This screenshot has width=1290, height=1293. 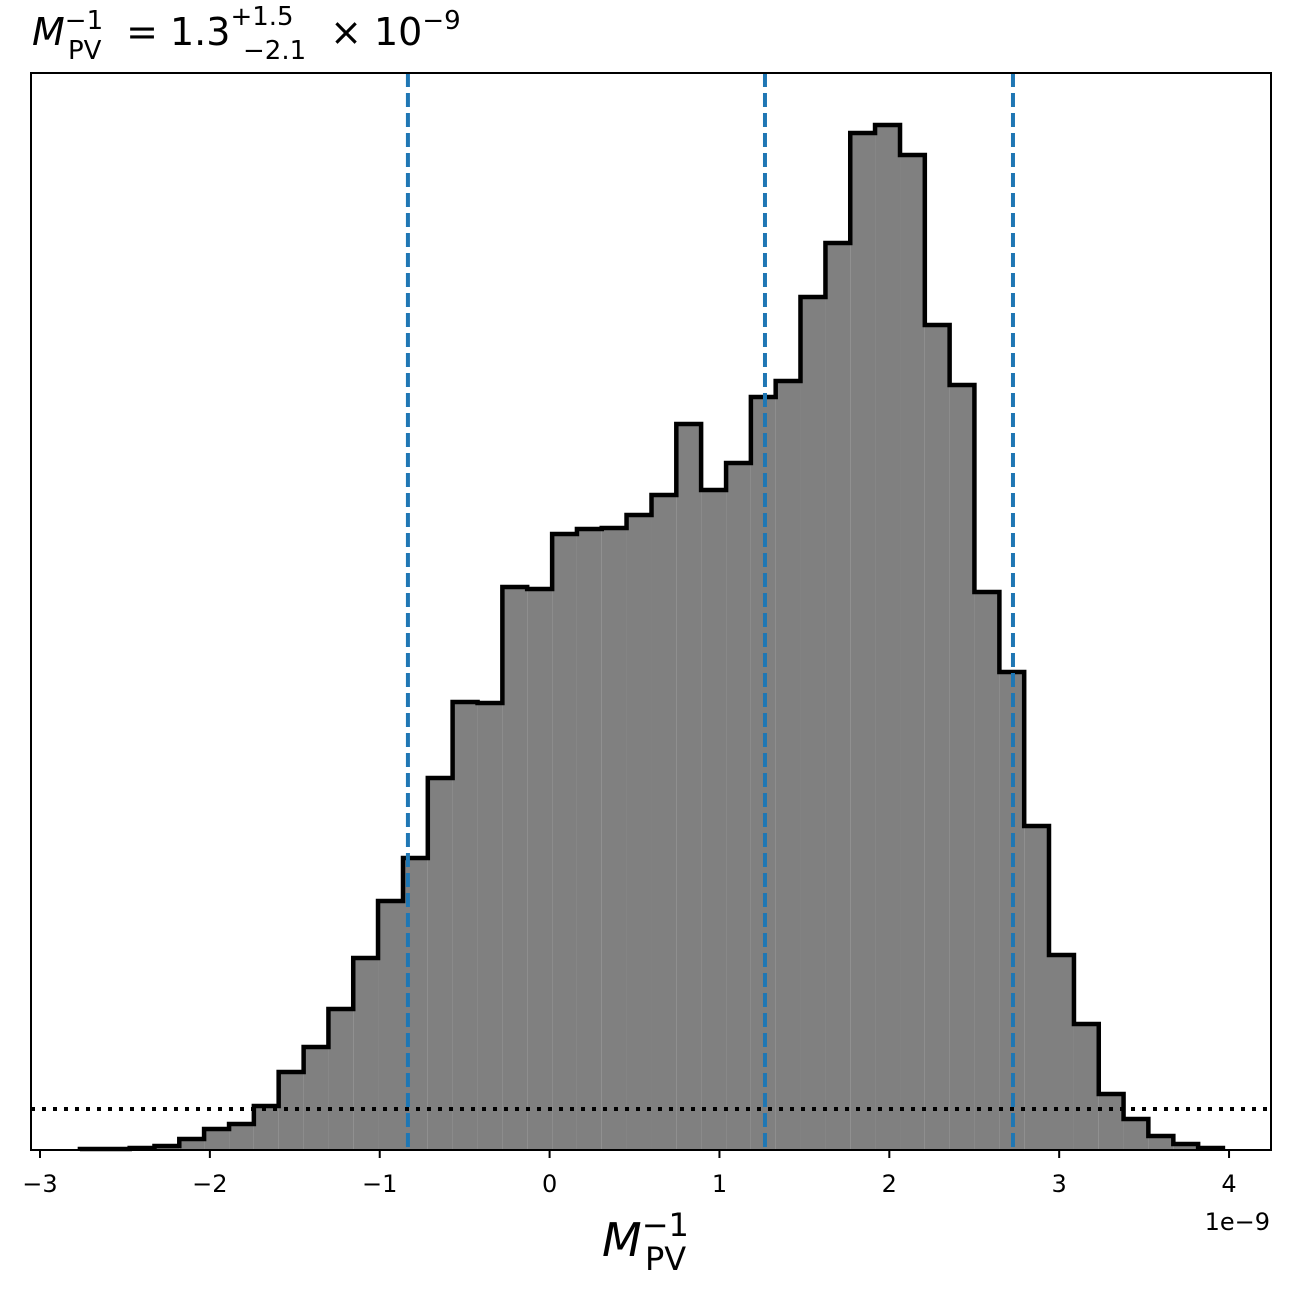 What do you see at coordinates (85, 51) in the screenshot?
I see `title-sub: PV` at bounding box center [85, 51].